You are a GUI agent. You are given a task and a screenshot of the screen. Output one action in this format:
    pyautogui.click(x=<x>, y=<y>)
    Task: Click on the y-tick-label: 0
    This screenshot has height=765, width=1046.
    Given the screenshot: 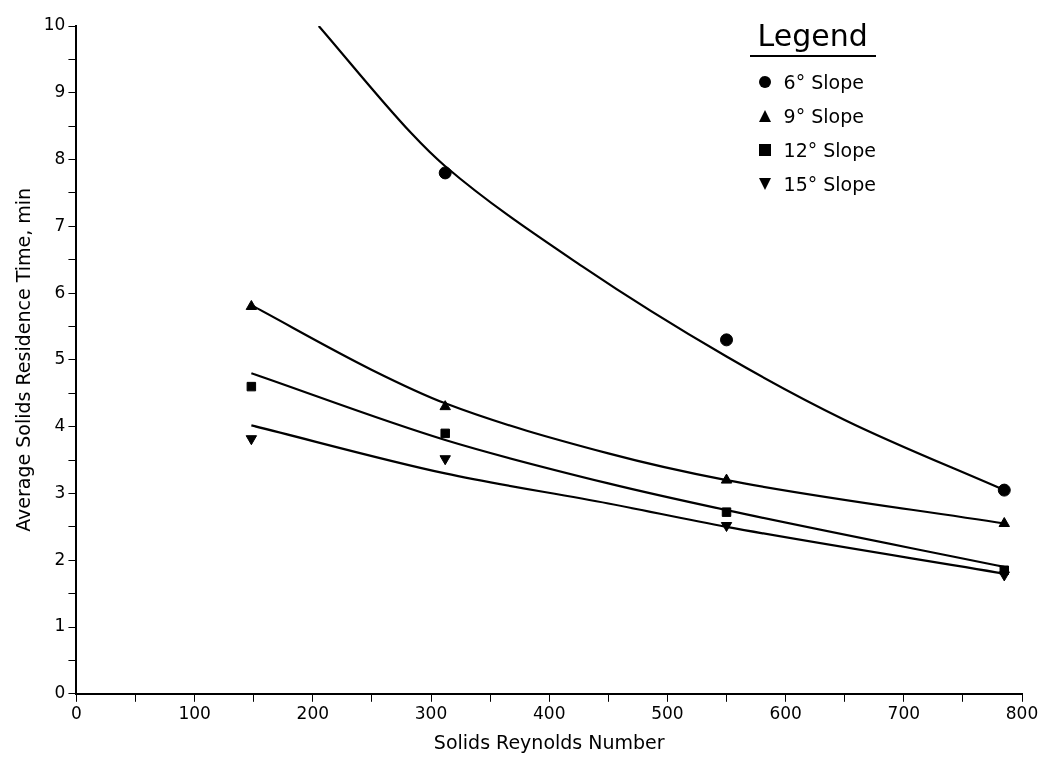 What is the action you would take?
    pyautogui.click(x=60, y=692)
    